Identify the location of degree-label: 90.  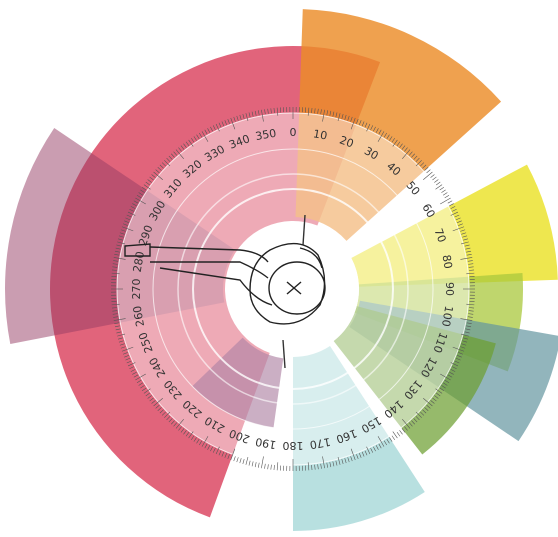
(449, 289).